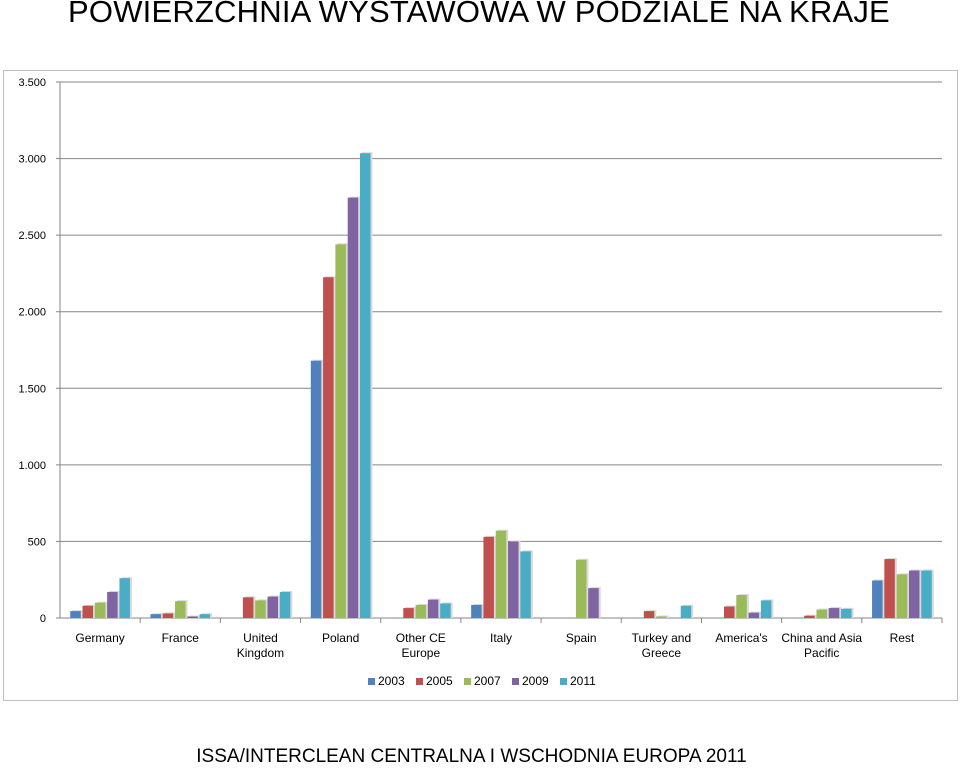 Image resolution: width=960 pixels, height=772 pixels. I want to click on legend-swatch-2003, so click(371, 681).